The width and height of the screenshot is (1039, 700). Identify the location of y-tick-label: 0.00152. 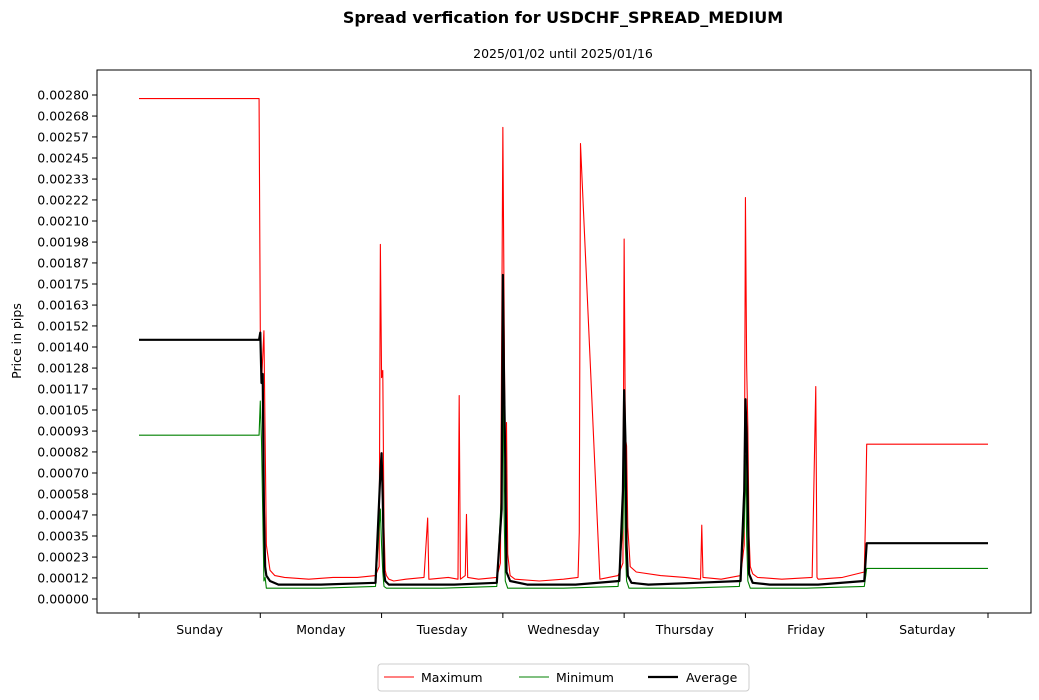
(63, 325).